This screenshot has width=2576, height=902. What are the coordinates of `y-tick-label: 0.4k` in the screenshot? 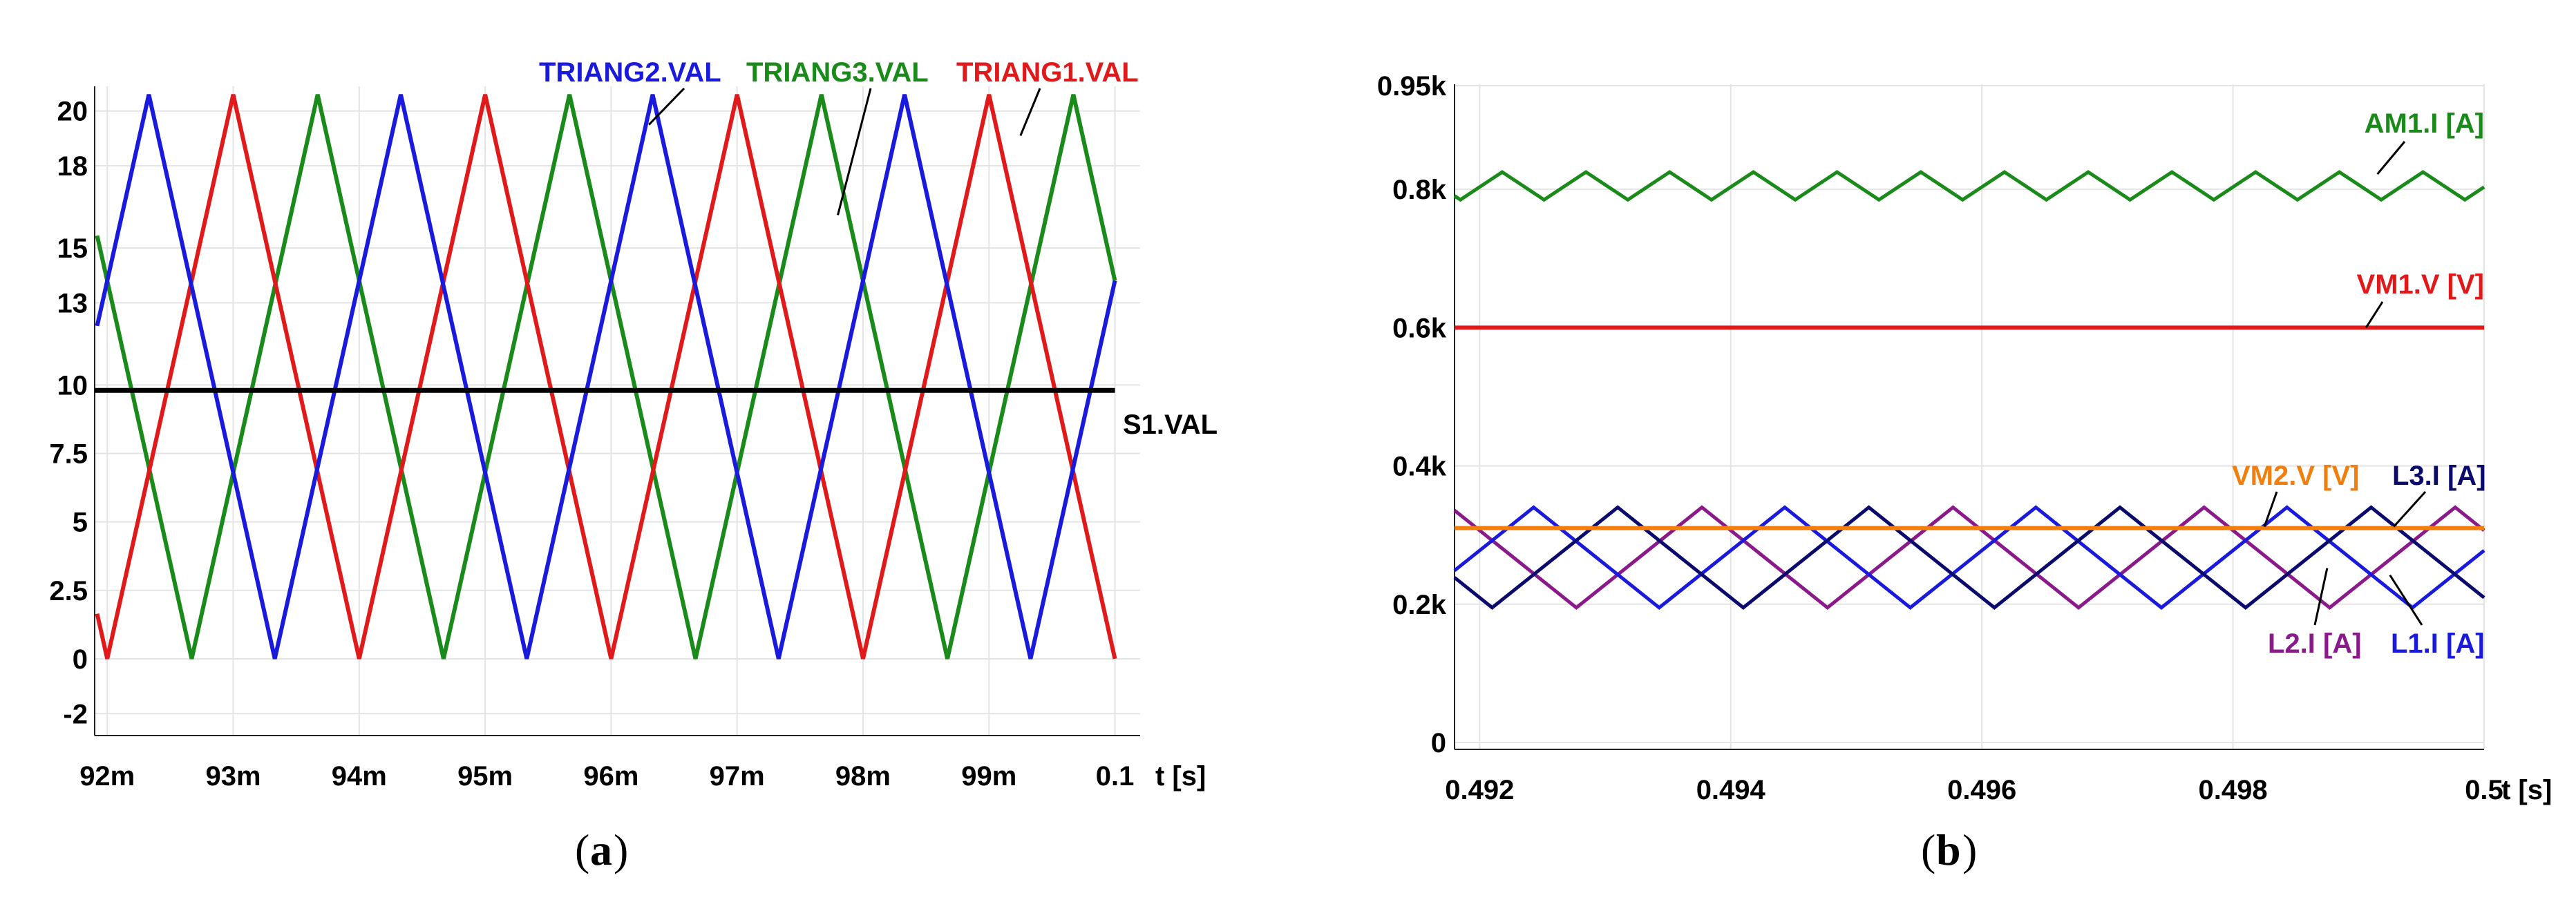 It's located at (1419, 467).